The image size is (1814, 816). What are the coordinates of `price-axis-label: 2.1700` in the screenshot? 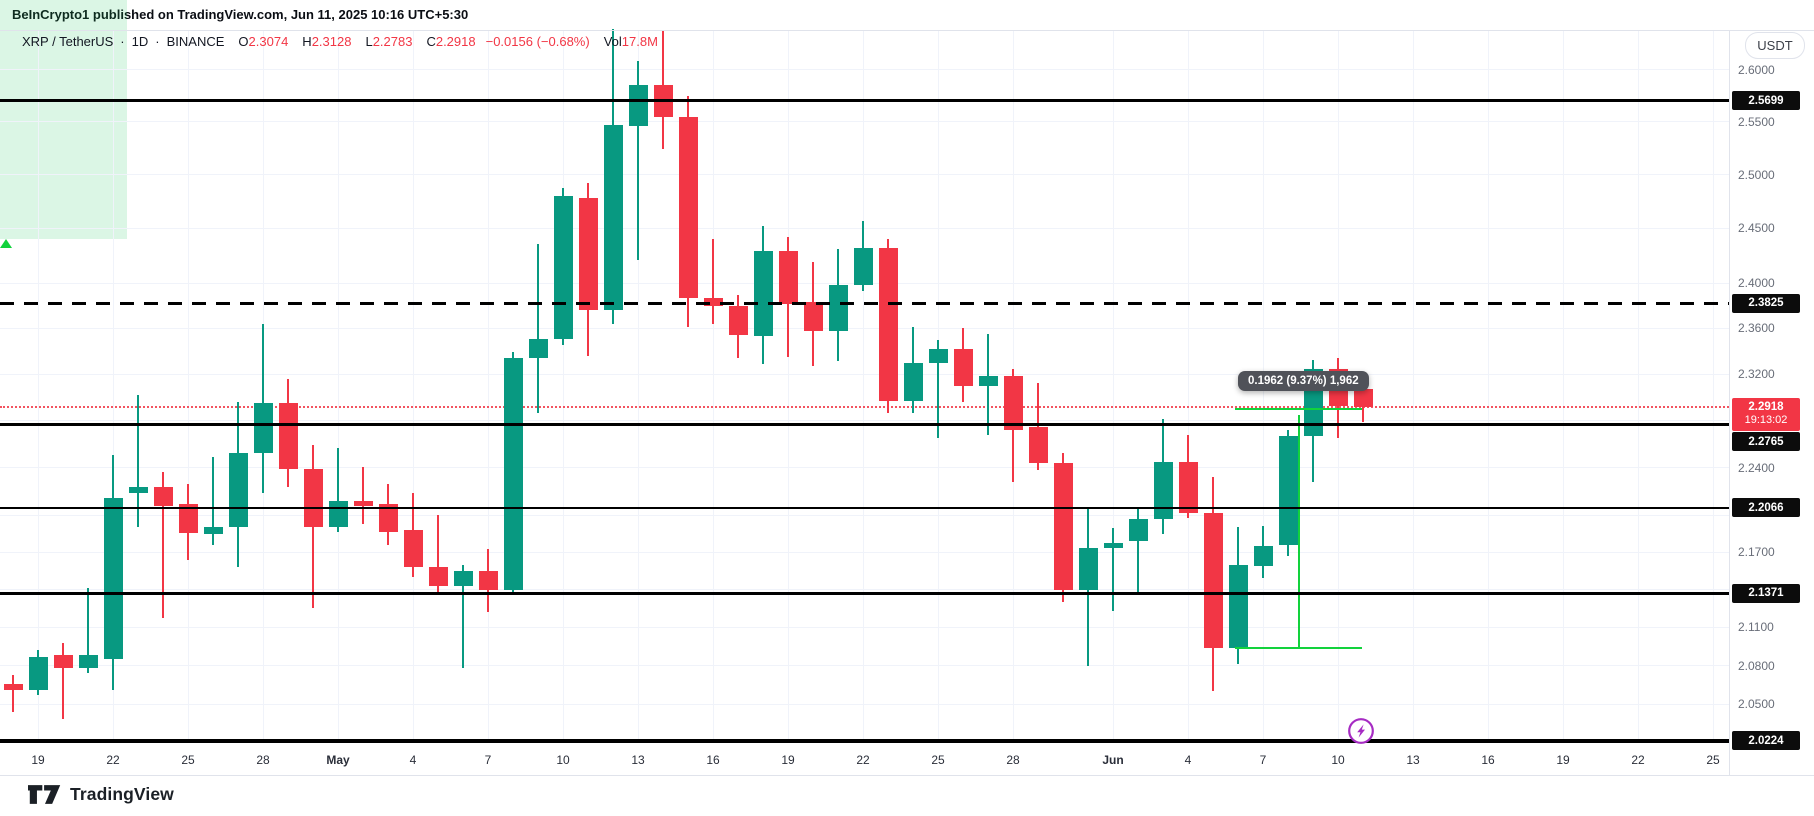 It's located at (1756, 552).